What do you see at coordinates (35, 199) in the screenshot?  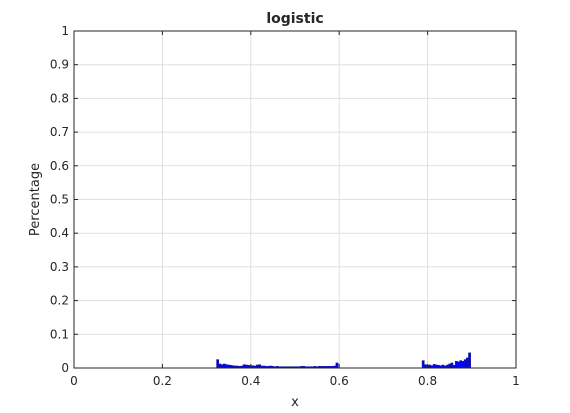 I see `y-axis-label: Percentage` at bounding box center [35, 199].